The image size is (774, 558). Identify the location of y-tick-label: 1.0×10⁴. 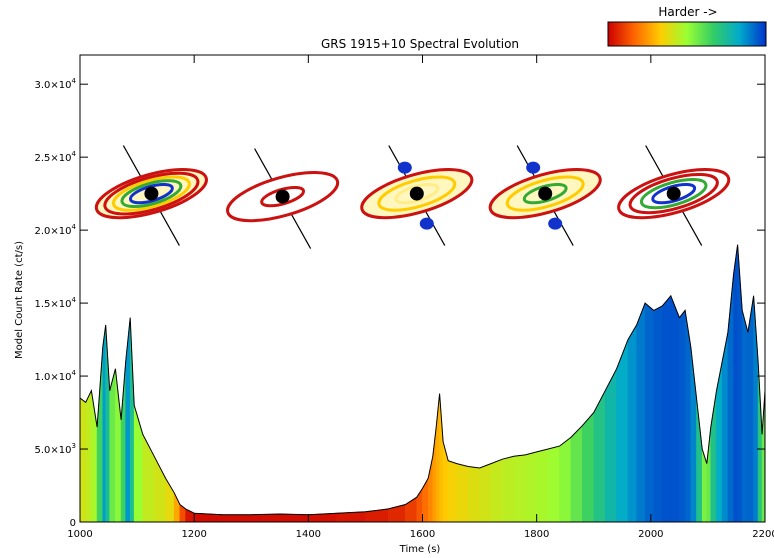
(56, 376).